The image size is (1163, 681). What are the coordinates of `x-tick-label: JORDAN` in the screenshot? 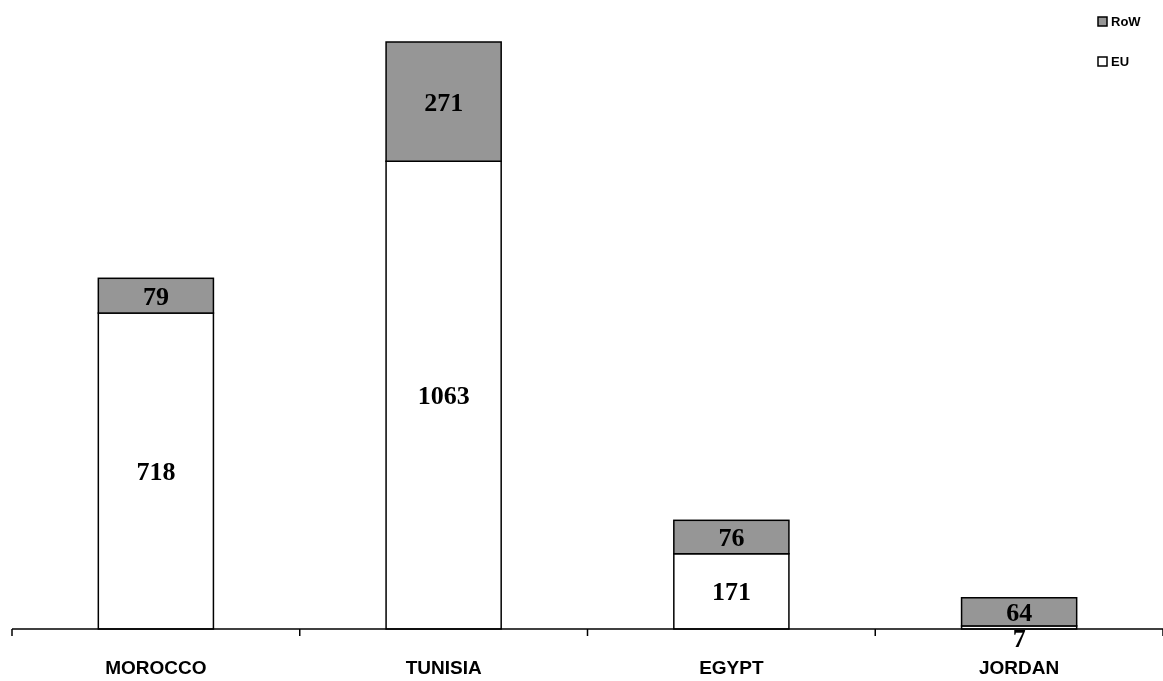 It's located at (1019, 667).